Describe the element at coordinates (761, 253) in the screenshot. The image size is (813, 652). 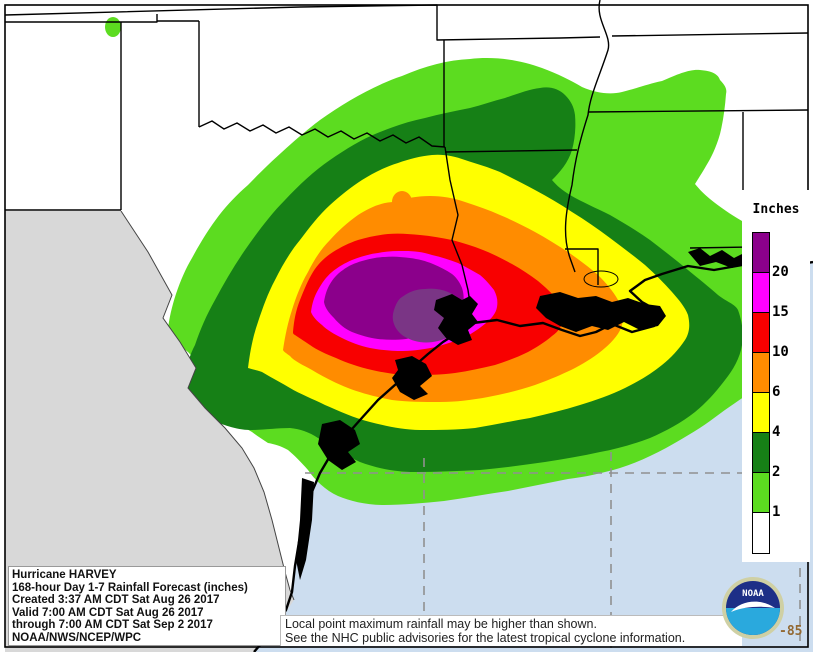
I see `legend-seg-gt20` at that location.